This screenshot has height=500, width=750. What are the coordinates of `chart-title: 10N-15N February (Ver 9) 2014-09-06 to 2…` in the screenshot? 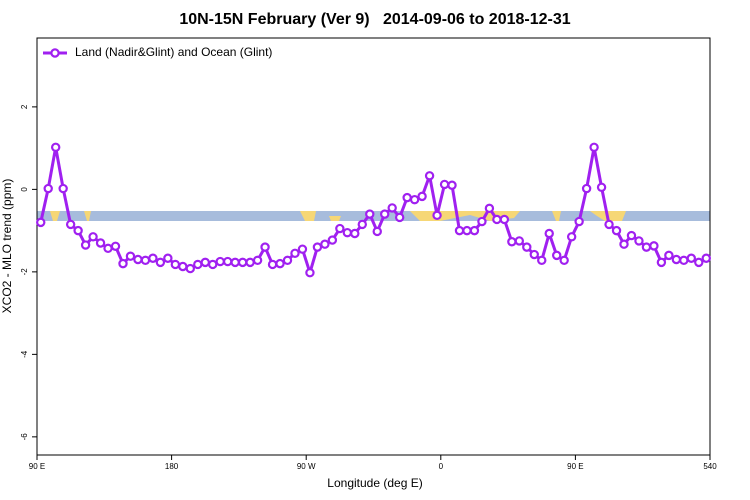 It's located at (374, 19).